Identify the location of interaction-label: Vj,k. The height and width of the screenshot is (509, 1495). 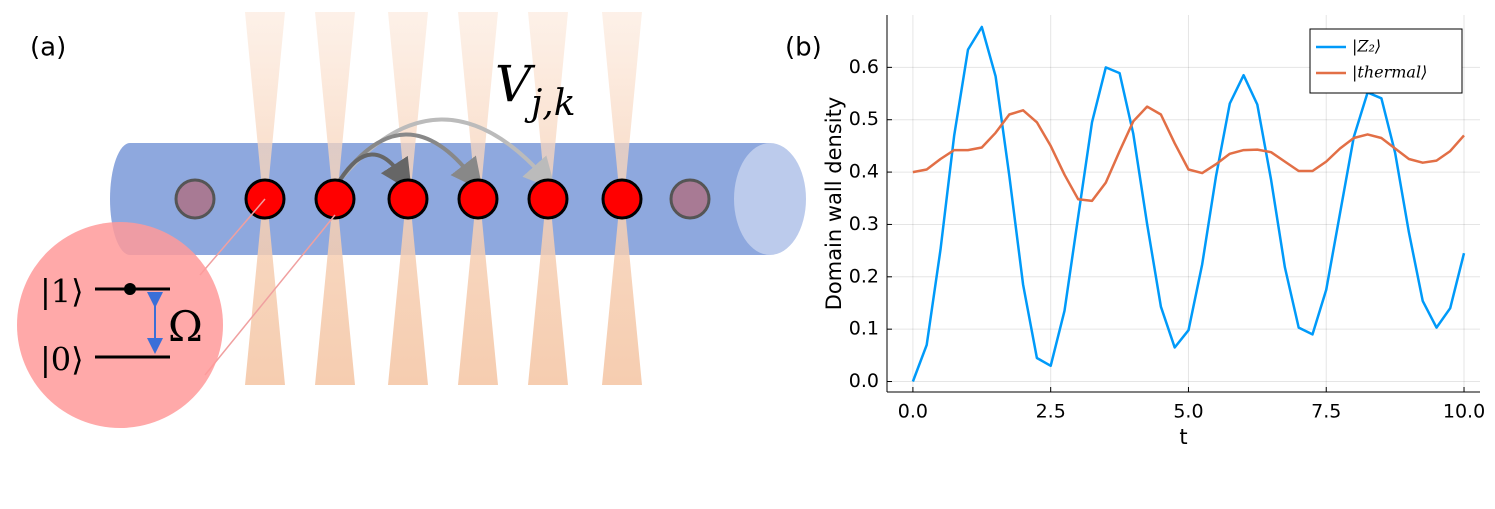
(535, 89).